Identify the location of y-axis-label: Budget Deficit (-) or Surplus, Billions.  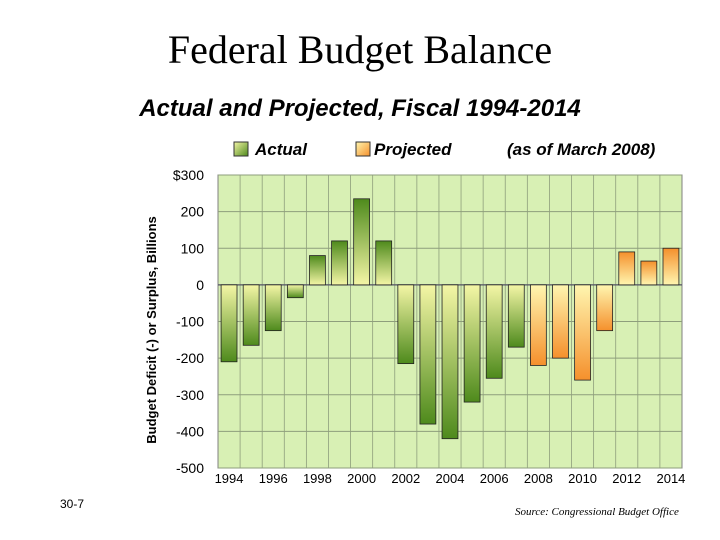
(151, 330).